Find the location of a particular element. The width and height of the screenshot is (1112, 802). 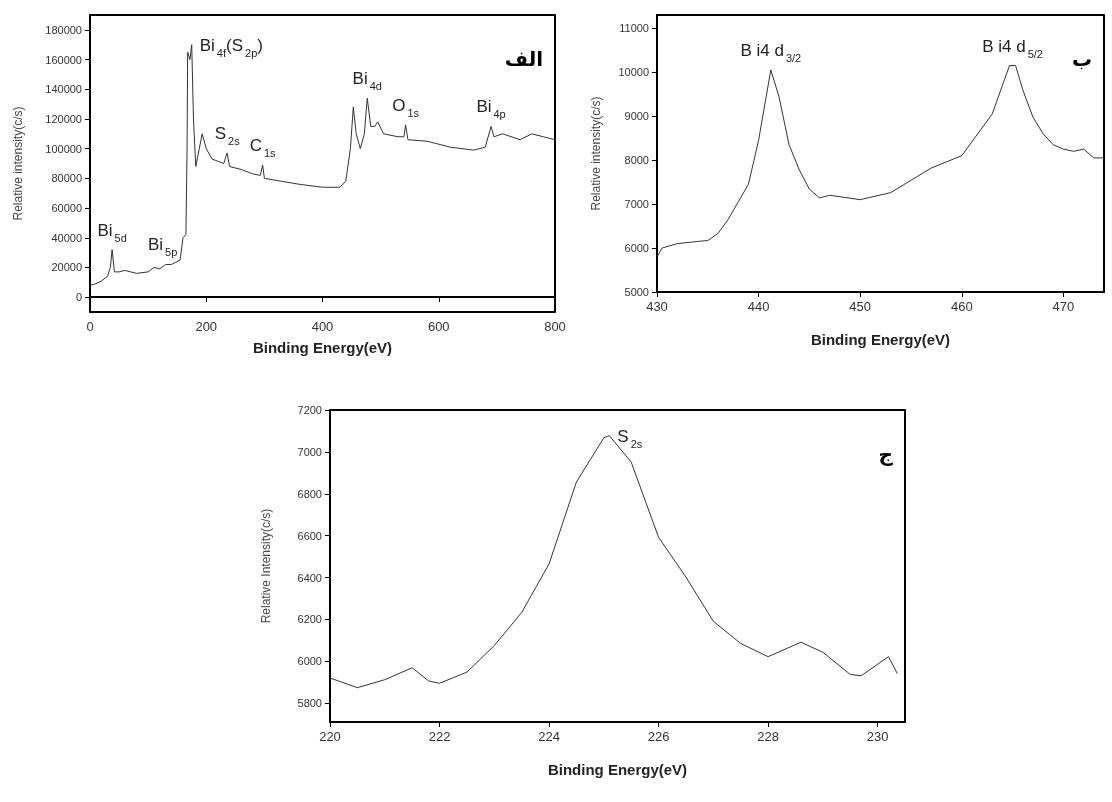

y-tick-label: 80000 is located at coordinates (66, 178).